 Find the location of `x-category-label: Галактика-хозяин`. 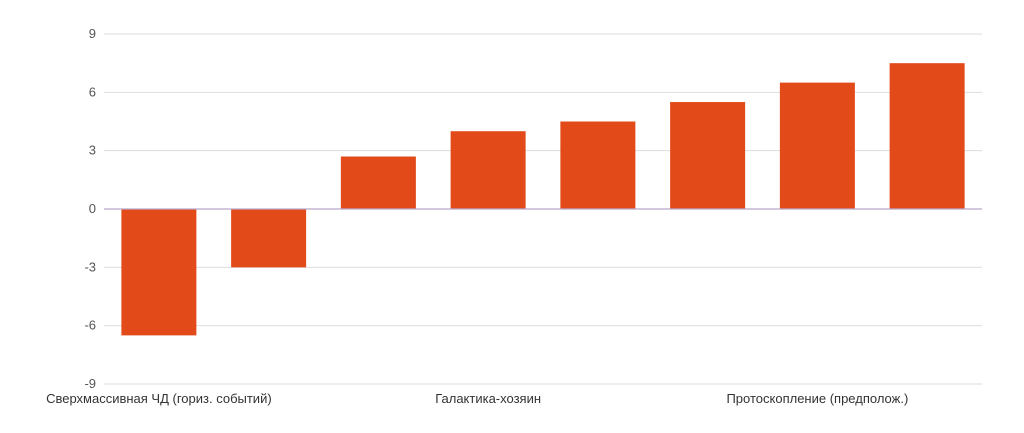

x-category-label: Галактика-хозяин is located at coordinates (488, 398).